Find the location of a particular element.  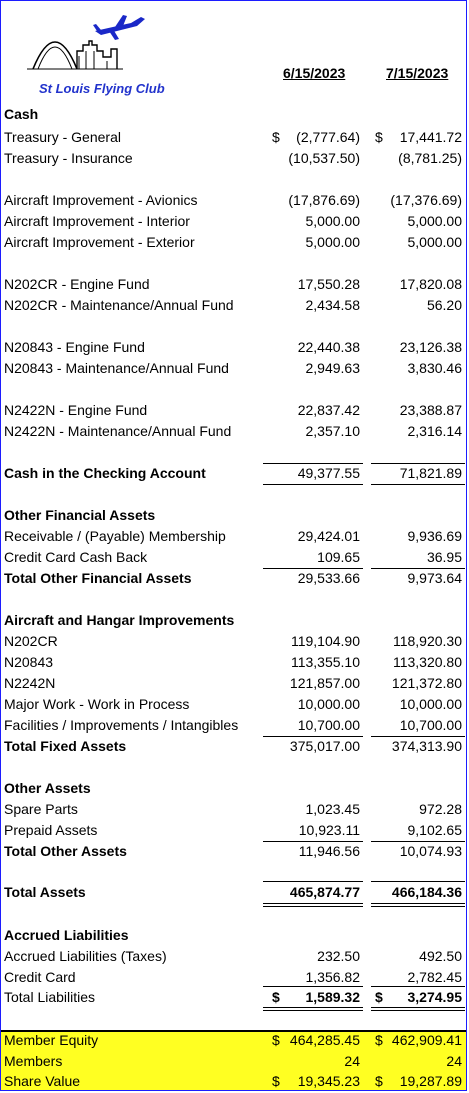

value-col-1: 1,589.32 is located at coordinates (333, 997).